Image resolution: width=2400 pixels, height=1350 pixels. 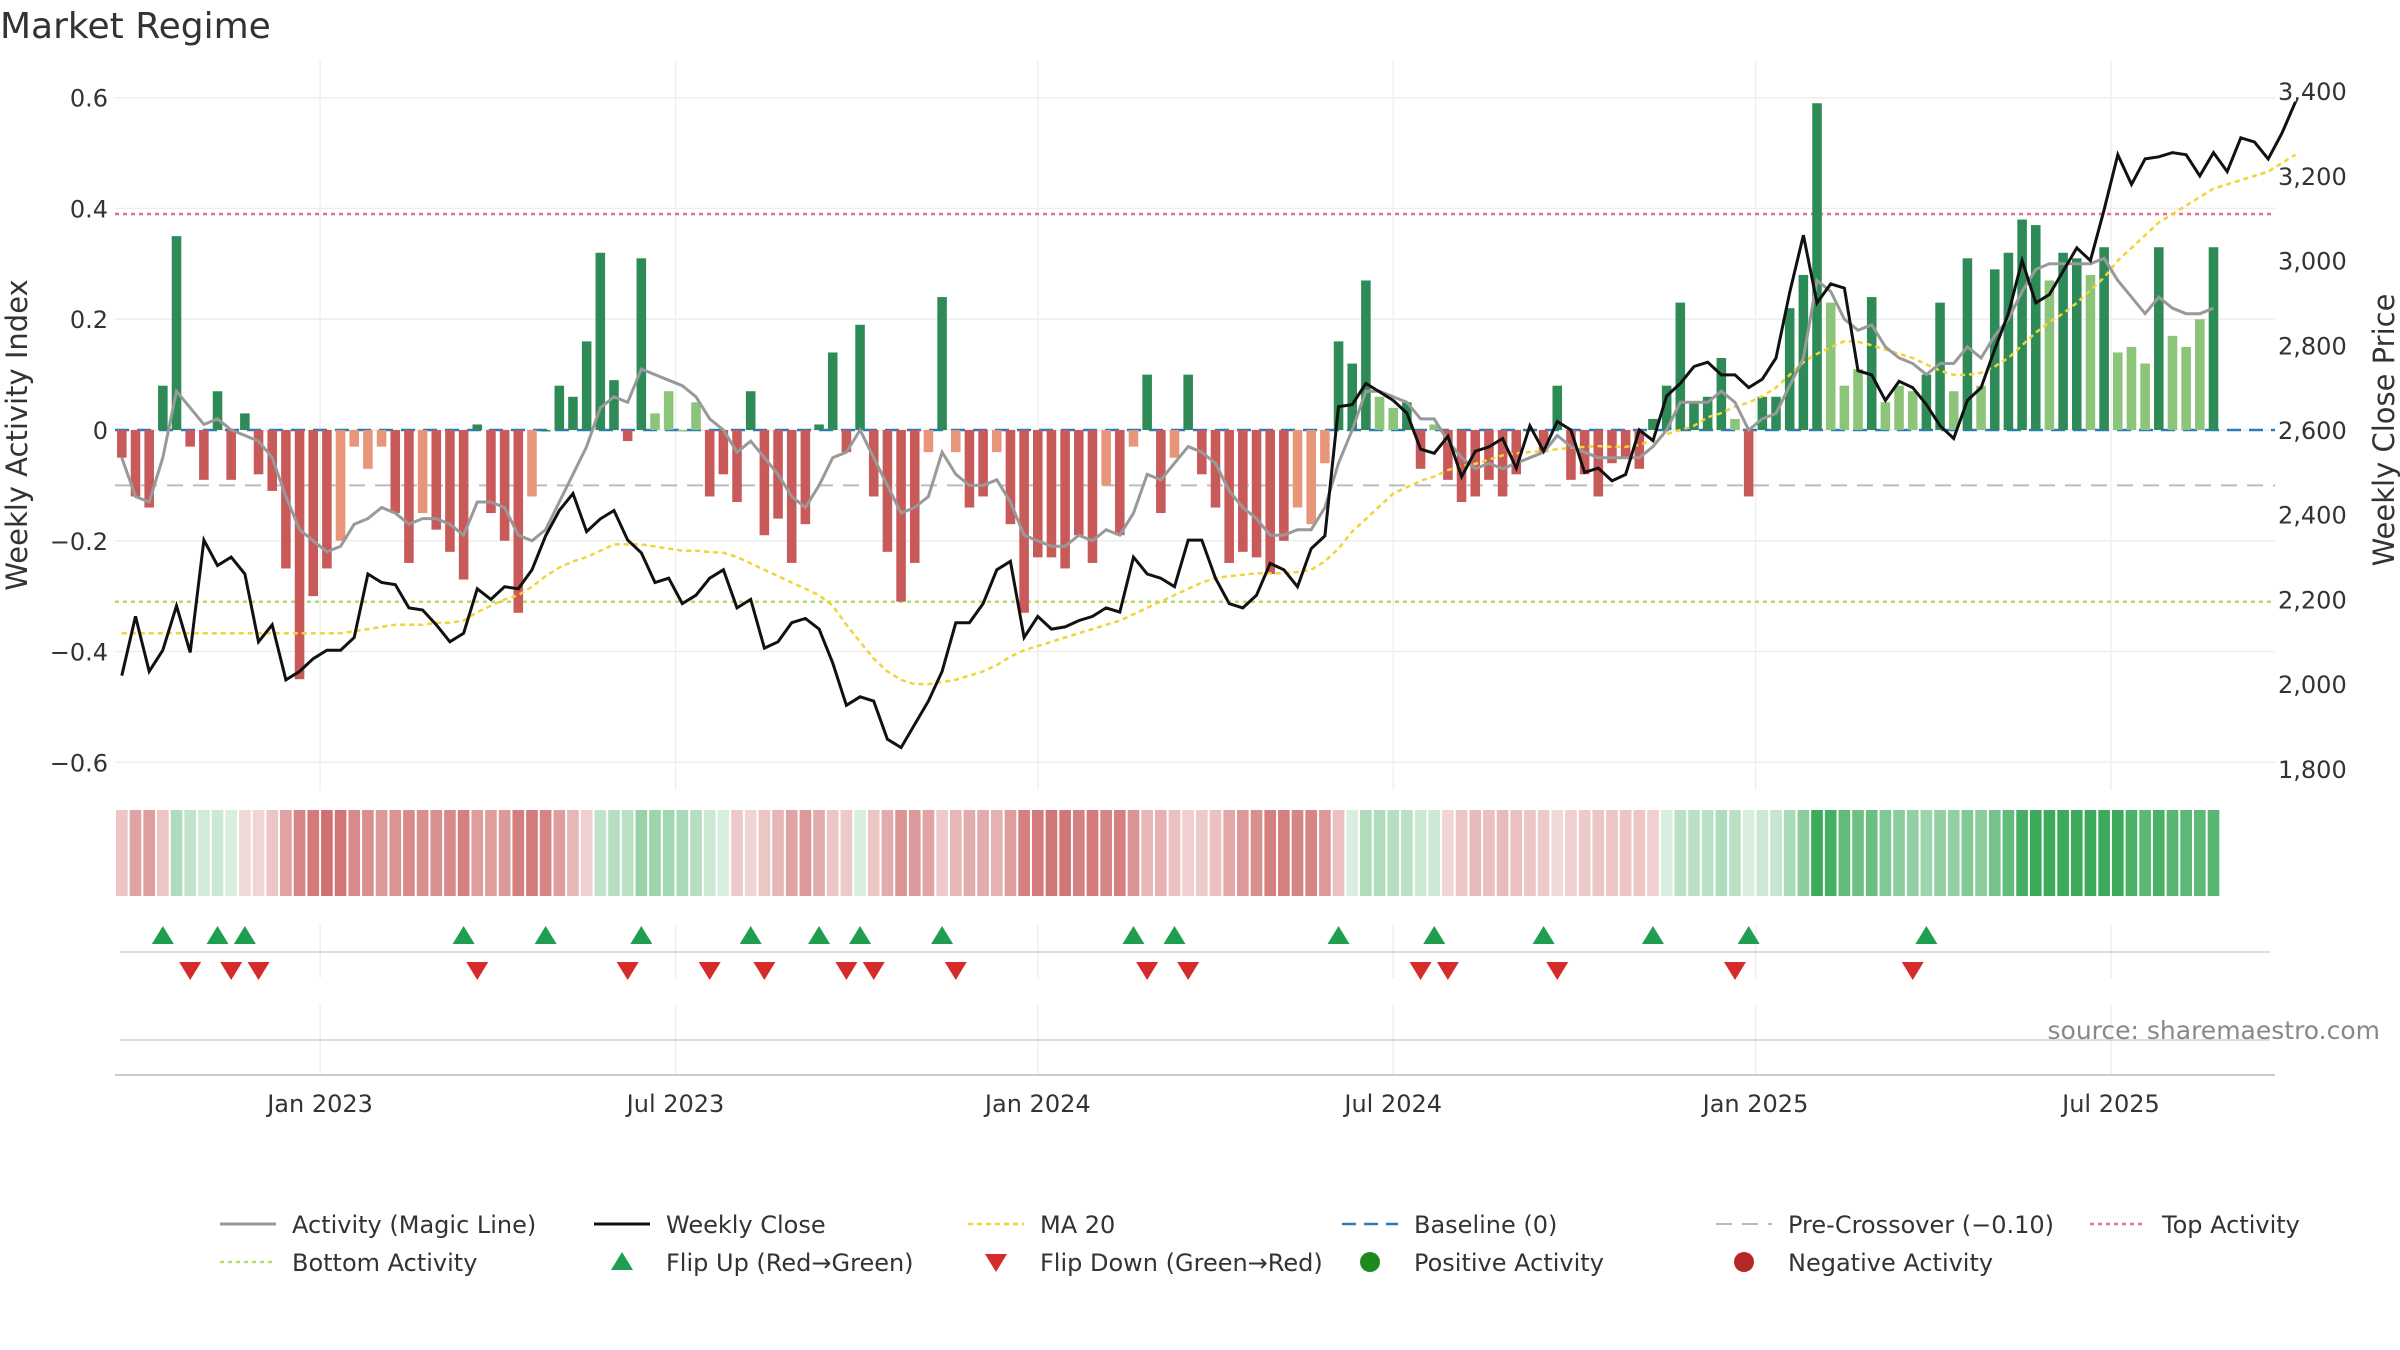 What do you see at coordinates (2312, 600) in the screenshot?
I see `right-tick-label: 2,200` at bounding box center [2312, 600].